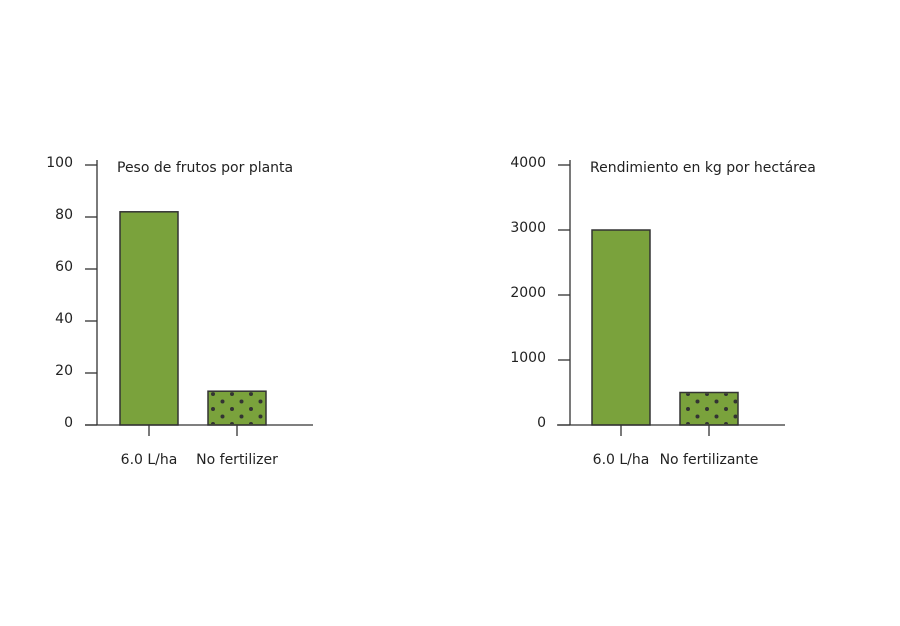 The width and height of the screenshot is (900, 626). I want to click on y-tick-label: 40, so click(64, 319).